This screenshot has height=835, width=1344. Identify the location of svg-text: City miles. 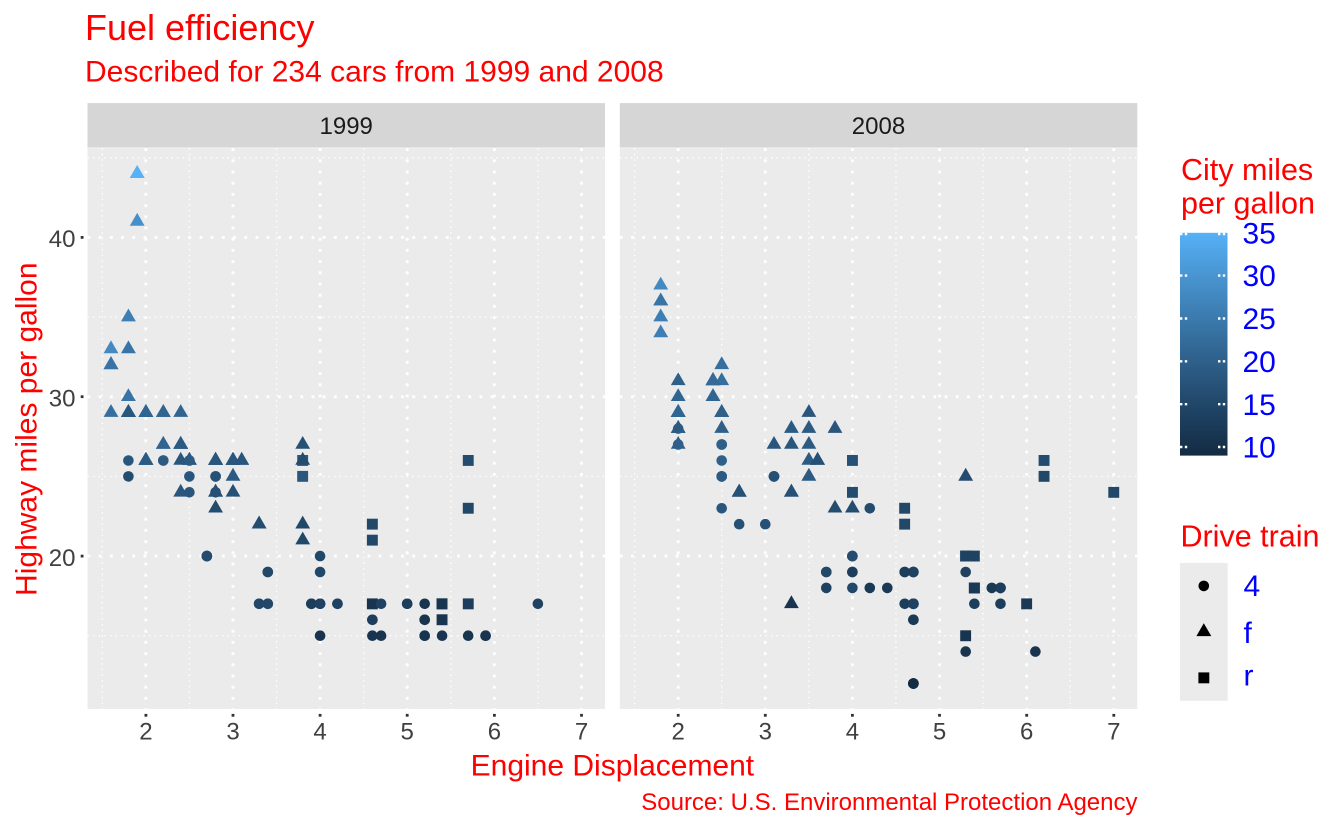
(1247, 170).